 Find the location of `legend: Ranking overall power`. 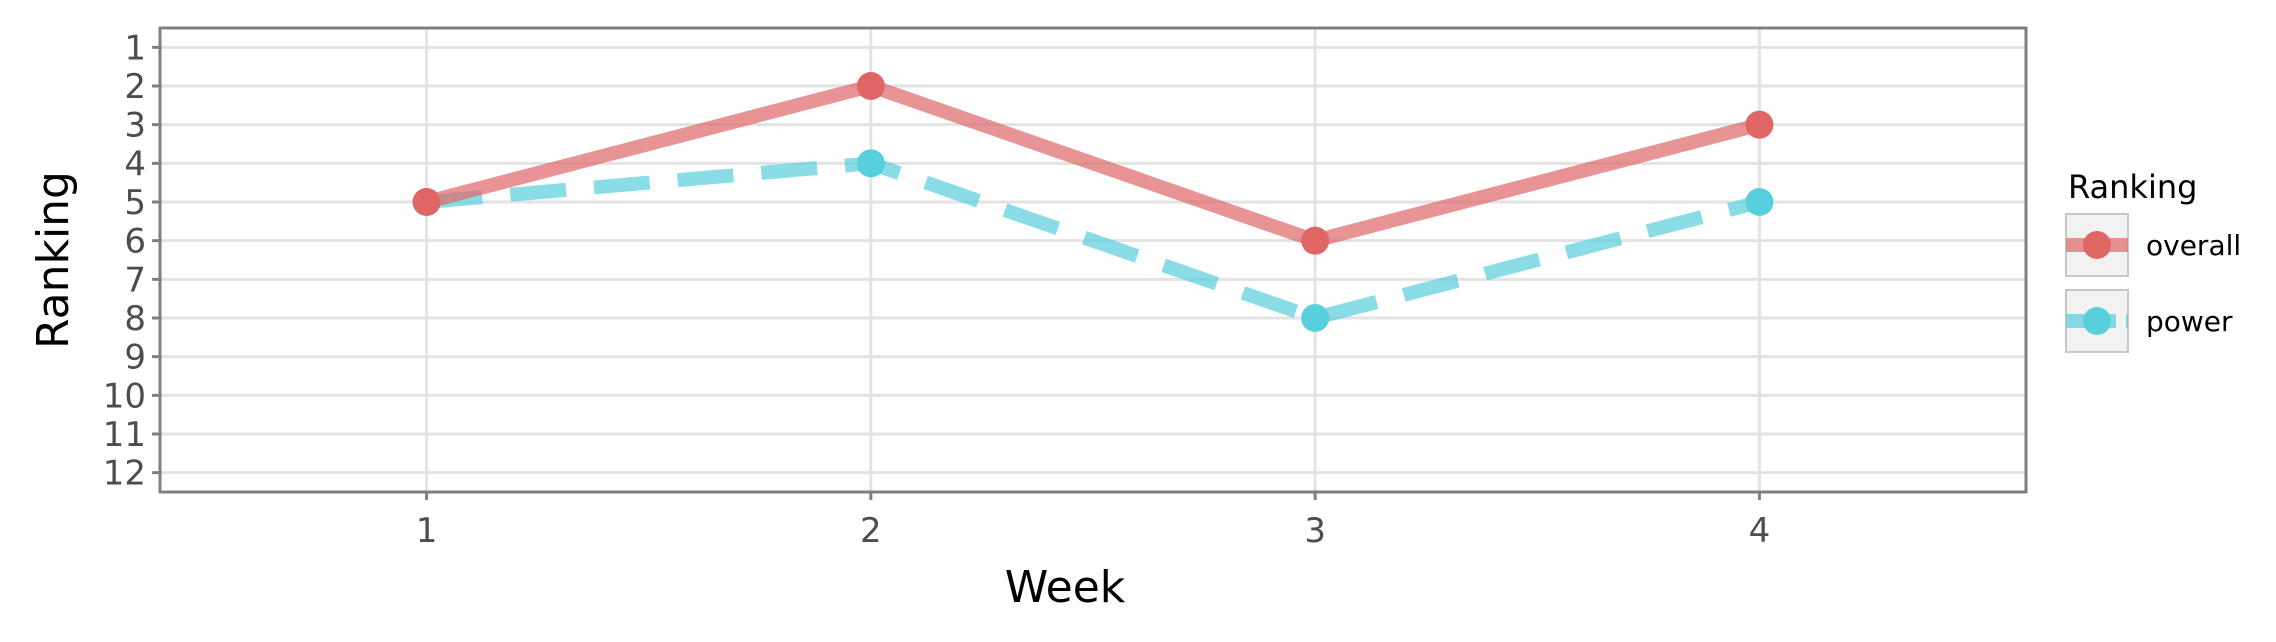

legend: Ranking overall power is located at coordinates (2153, 260).